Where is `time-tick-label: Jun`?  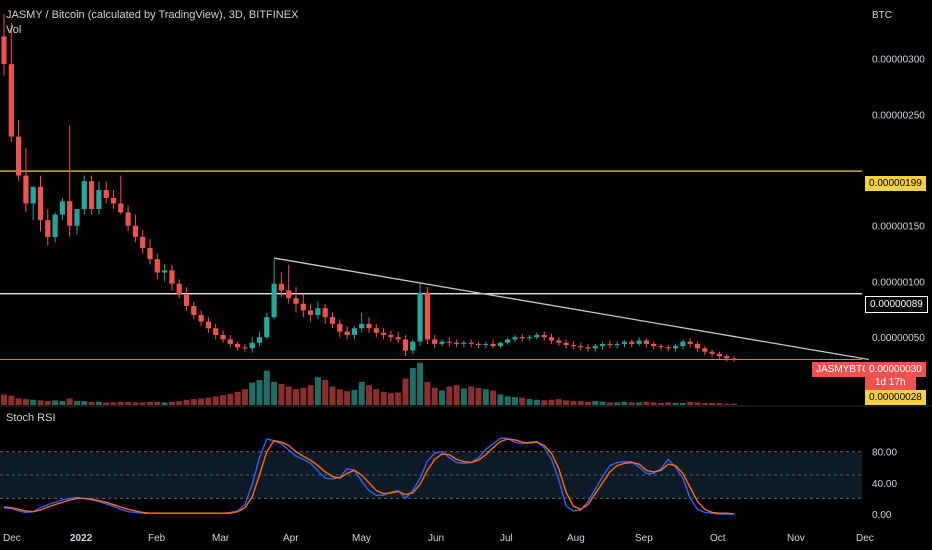
time-tick-label: Jun is located at coordinates (436, 538).